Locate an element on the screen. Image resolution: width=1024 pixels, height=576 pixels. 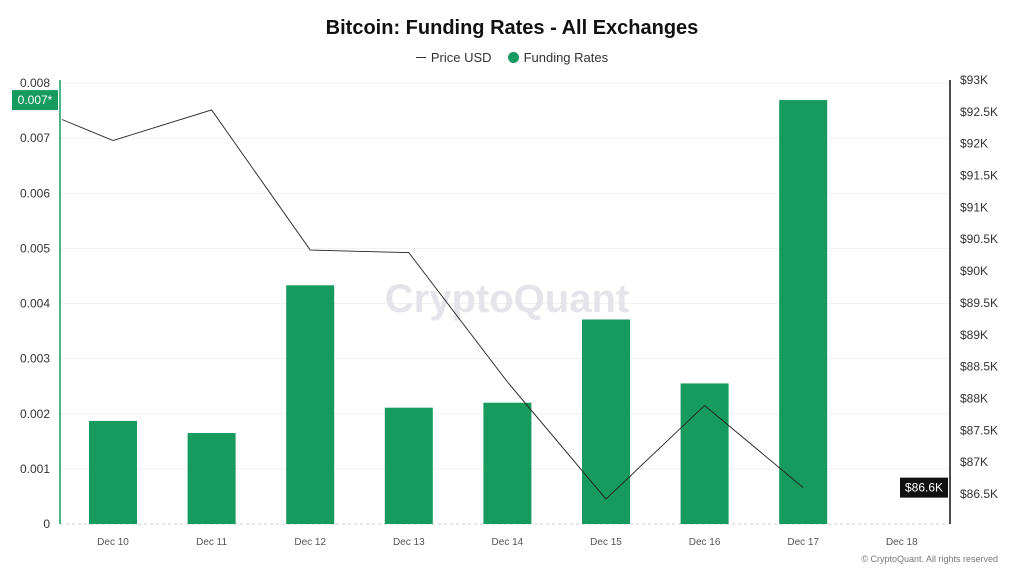
left-tick-label: 0.008 is located at coordinates (35, 83).